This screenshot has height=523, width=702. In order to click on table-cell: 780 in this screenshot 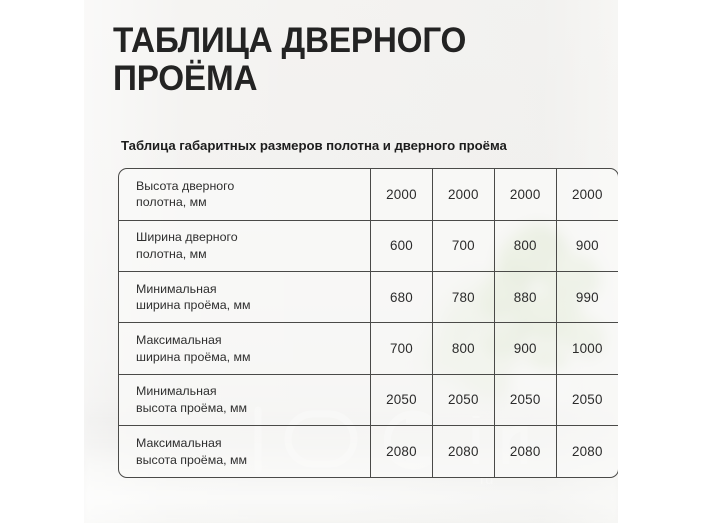, I will do `click(463, 297)`.